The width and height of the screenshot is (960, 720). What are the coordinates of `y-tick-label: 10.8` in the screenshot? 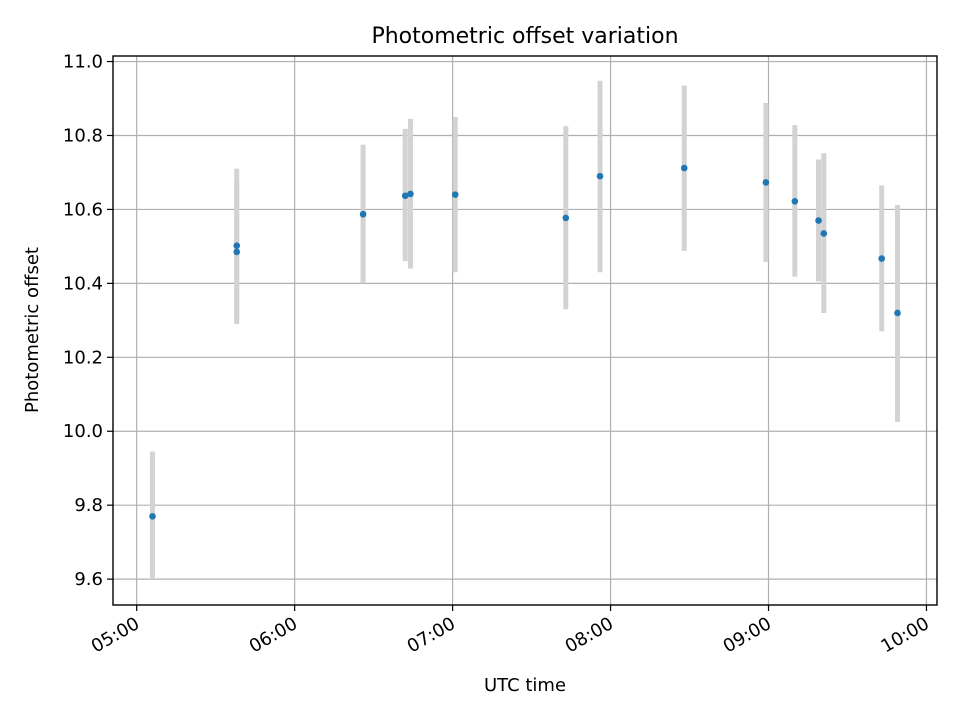 It's located at (83, 135).